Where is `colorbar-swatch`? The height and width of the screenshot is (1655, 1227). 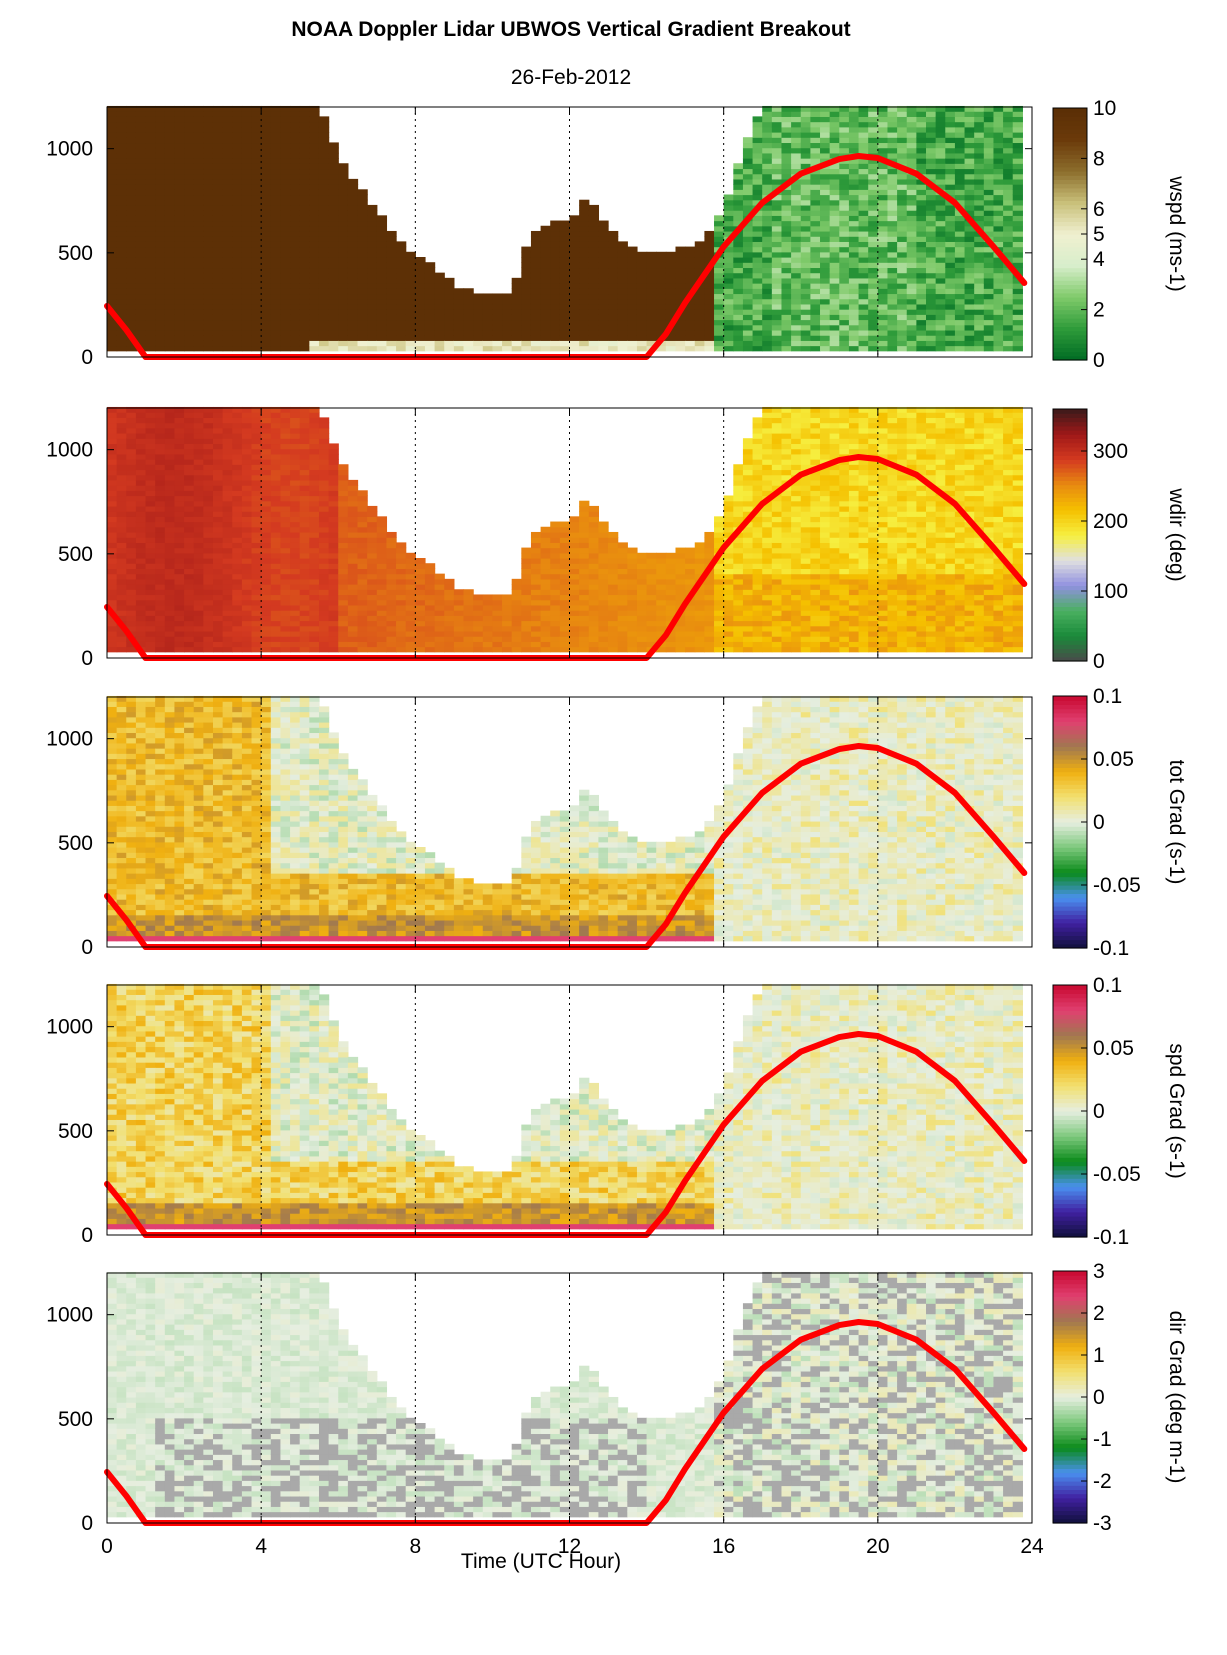 colorbar-swatch is located at coordinates (1070, 169).